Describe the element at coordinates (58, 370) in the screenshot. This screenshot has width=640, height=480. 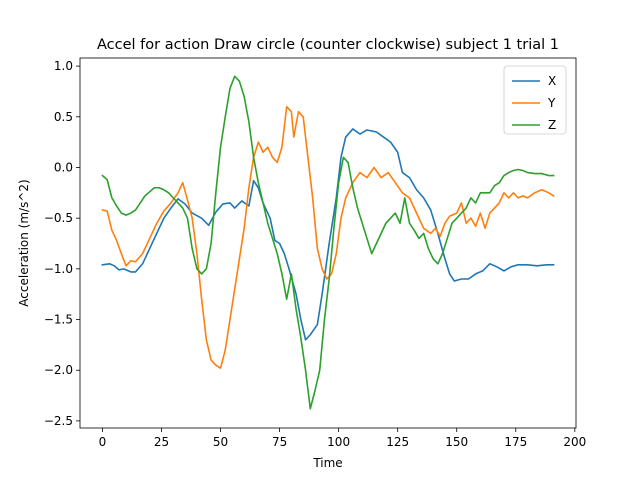
I see `y-tick-label: −2.0` at that location.